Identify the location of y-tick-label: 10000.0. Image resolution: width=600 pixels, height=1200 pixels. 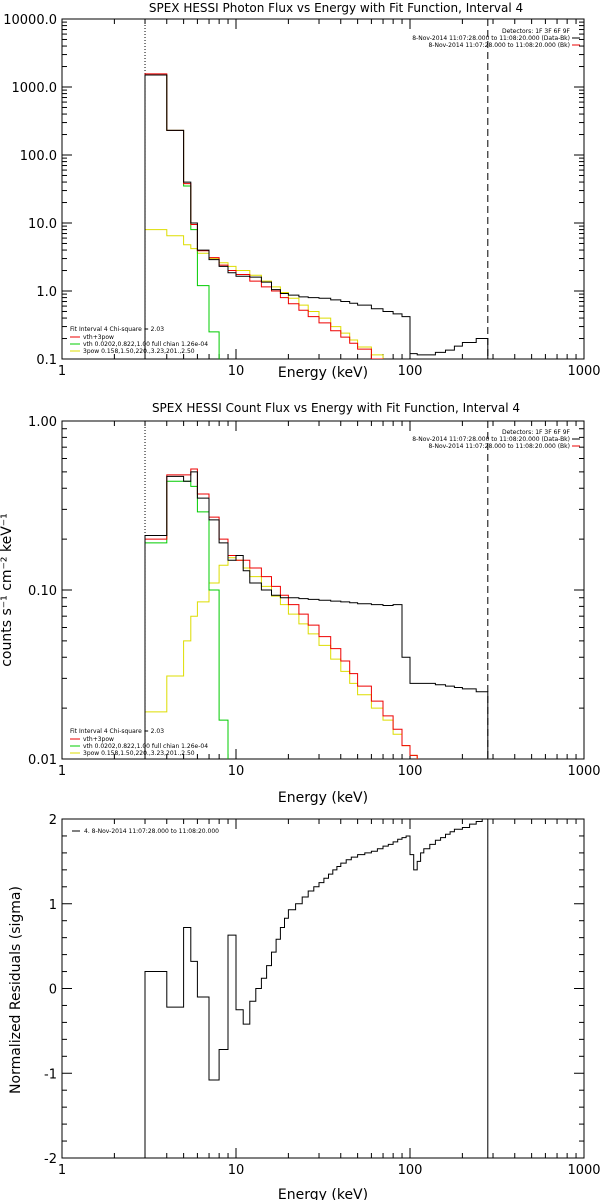
(30, 20).